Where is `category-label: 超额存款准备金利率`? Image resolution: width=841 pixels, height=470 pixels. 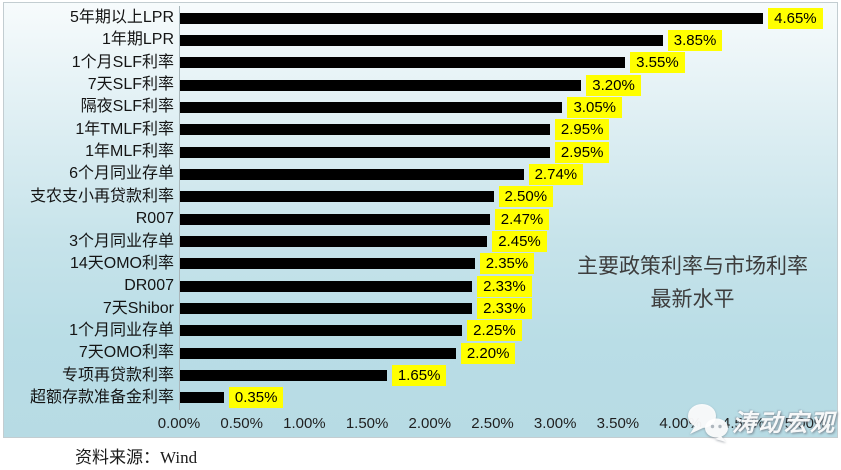
category-label: 超额存款准备金利率 is located at coordinates (101, 397).